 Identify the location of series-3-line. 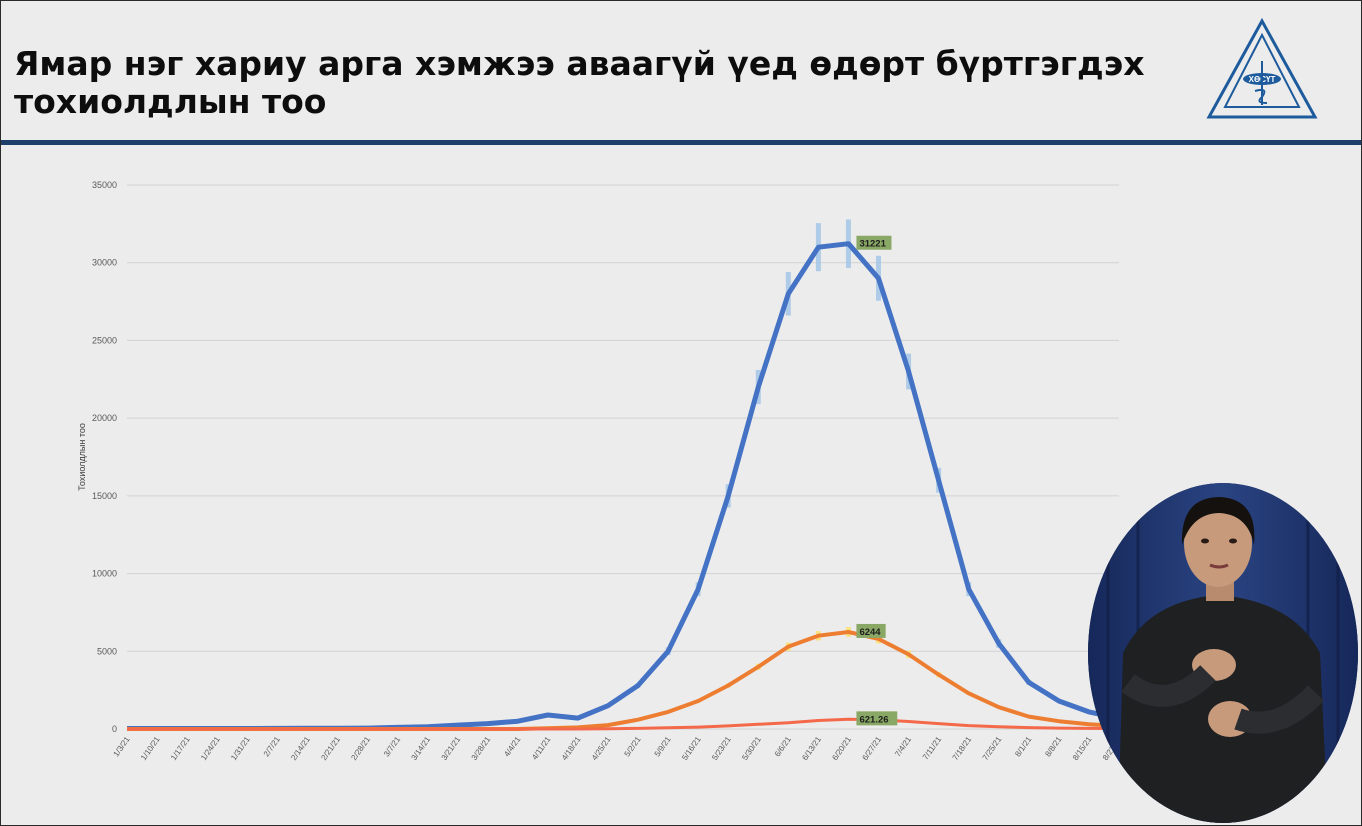
(623, 724).